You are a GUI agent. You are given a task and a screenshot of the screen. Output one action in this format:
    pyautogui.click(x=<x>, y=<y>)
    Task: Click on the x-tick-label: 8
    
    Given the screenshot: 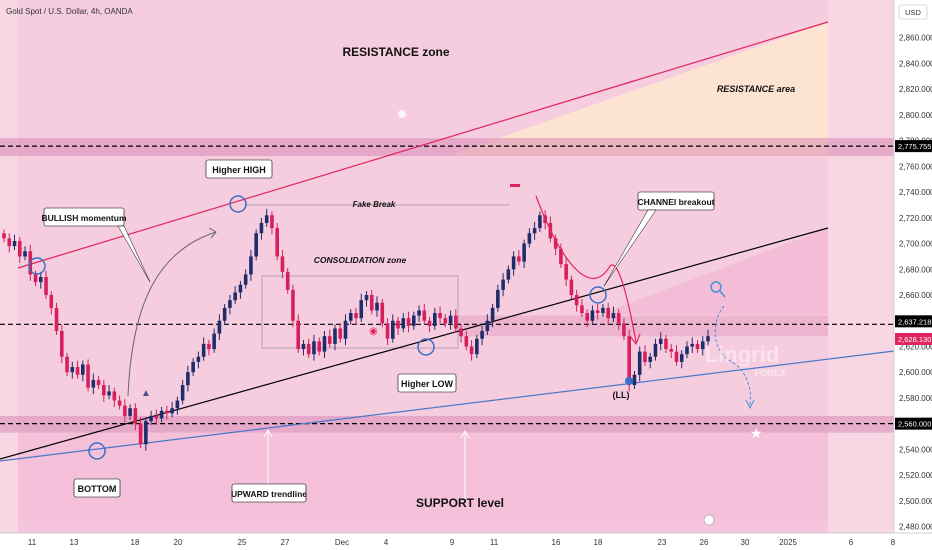 What is the action you would take?
    pyautogui.click(x=893, y=542)
    